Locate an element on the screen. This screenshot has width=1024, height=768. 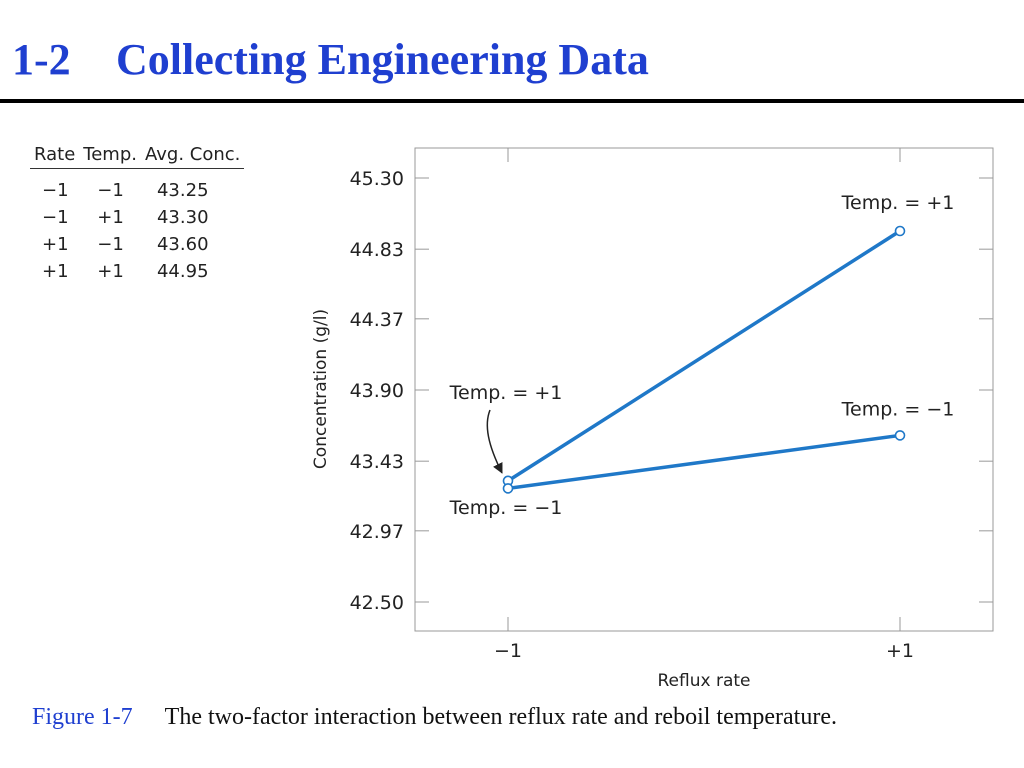
y-tick-label: 44.83 is located at coordinates (377, 250).